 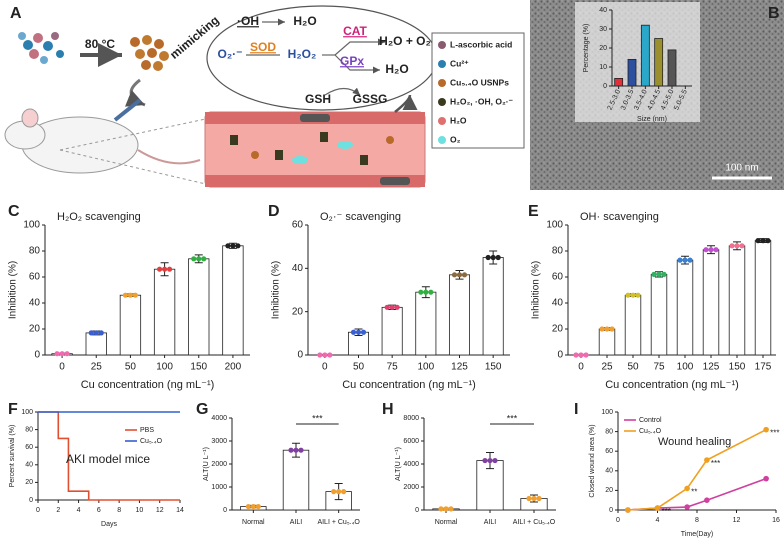 What do you see at coordinates (442, 45) in the screenshot?
I see `legend-icon` at bounding box center [442, 45].